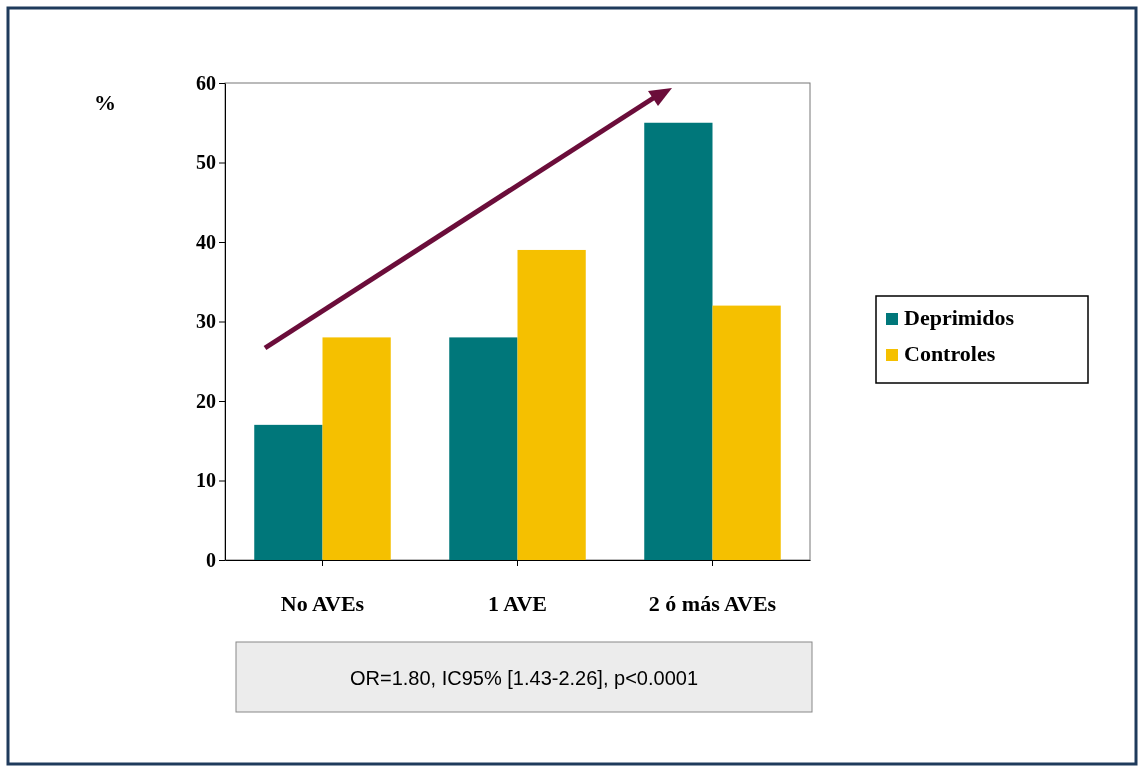 This screenshot has height=767, width=1145. Describe the element at coordinates (105, 102) in the screenshot. I see `y-axis-title: %` at that location.